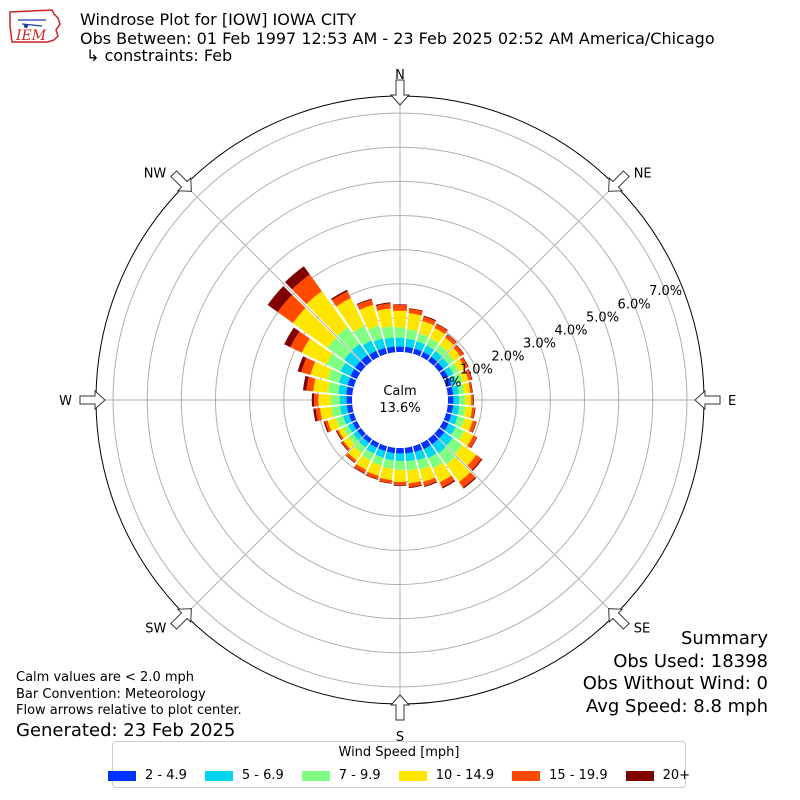 The width and height of the screenshot is (800, 800). What do you see at coordinates (147, 775) in the screenshot?
I see `legend-item: 2 - 4.9` at bounding box center [147, 775].